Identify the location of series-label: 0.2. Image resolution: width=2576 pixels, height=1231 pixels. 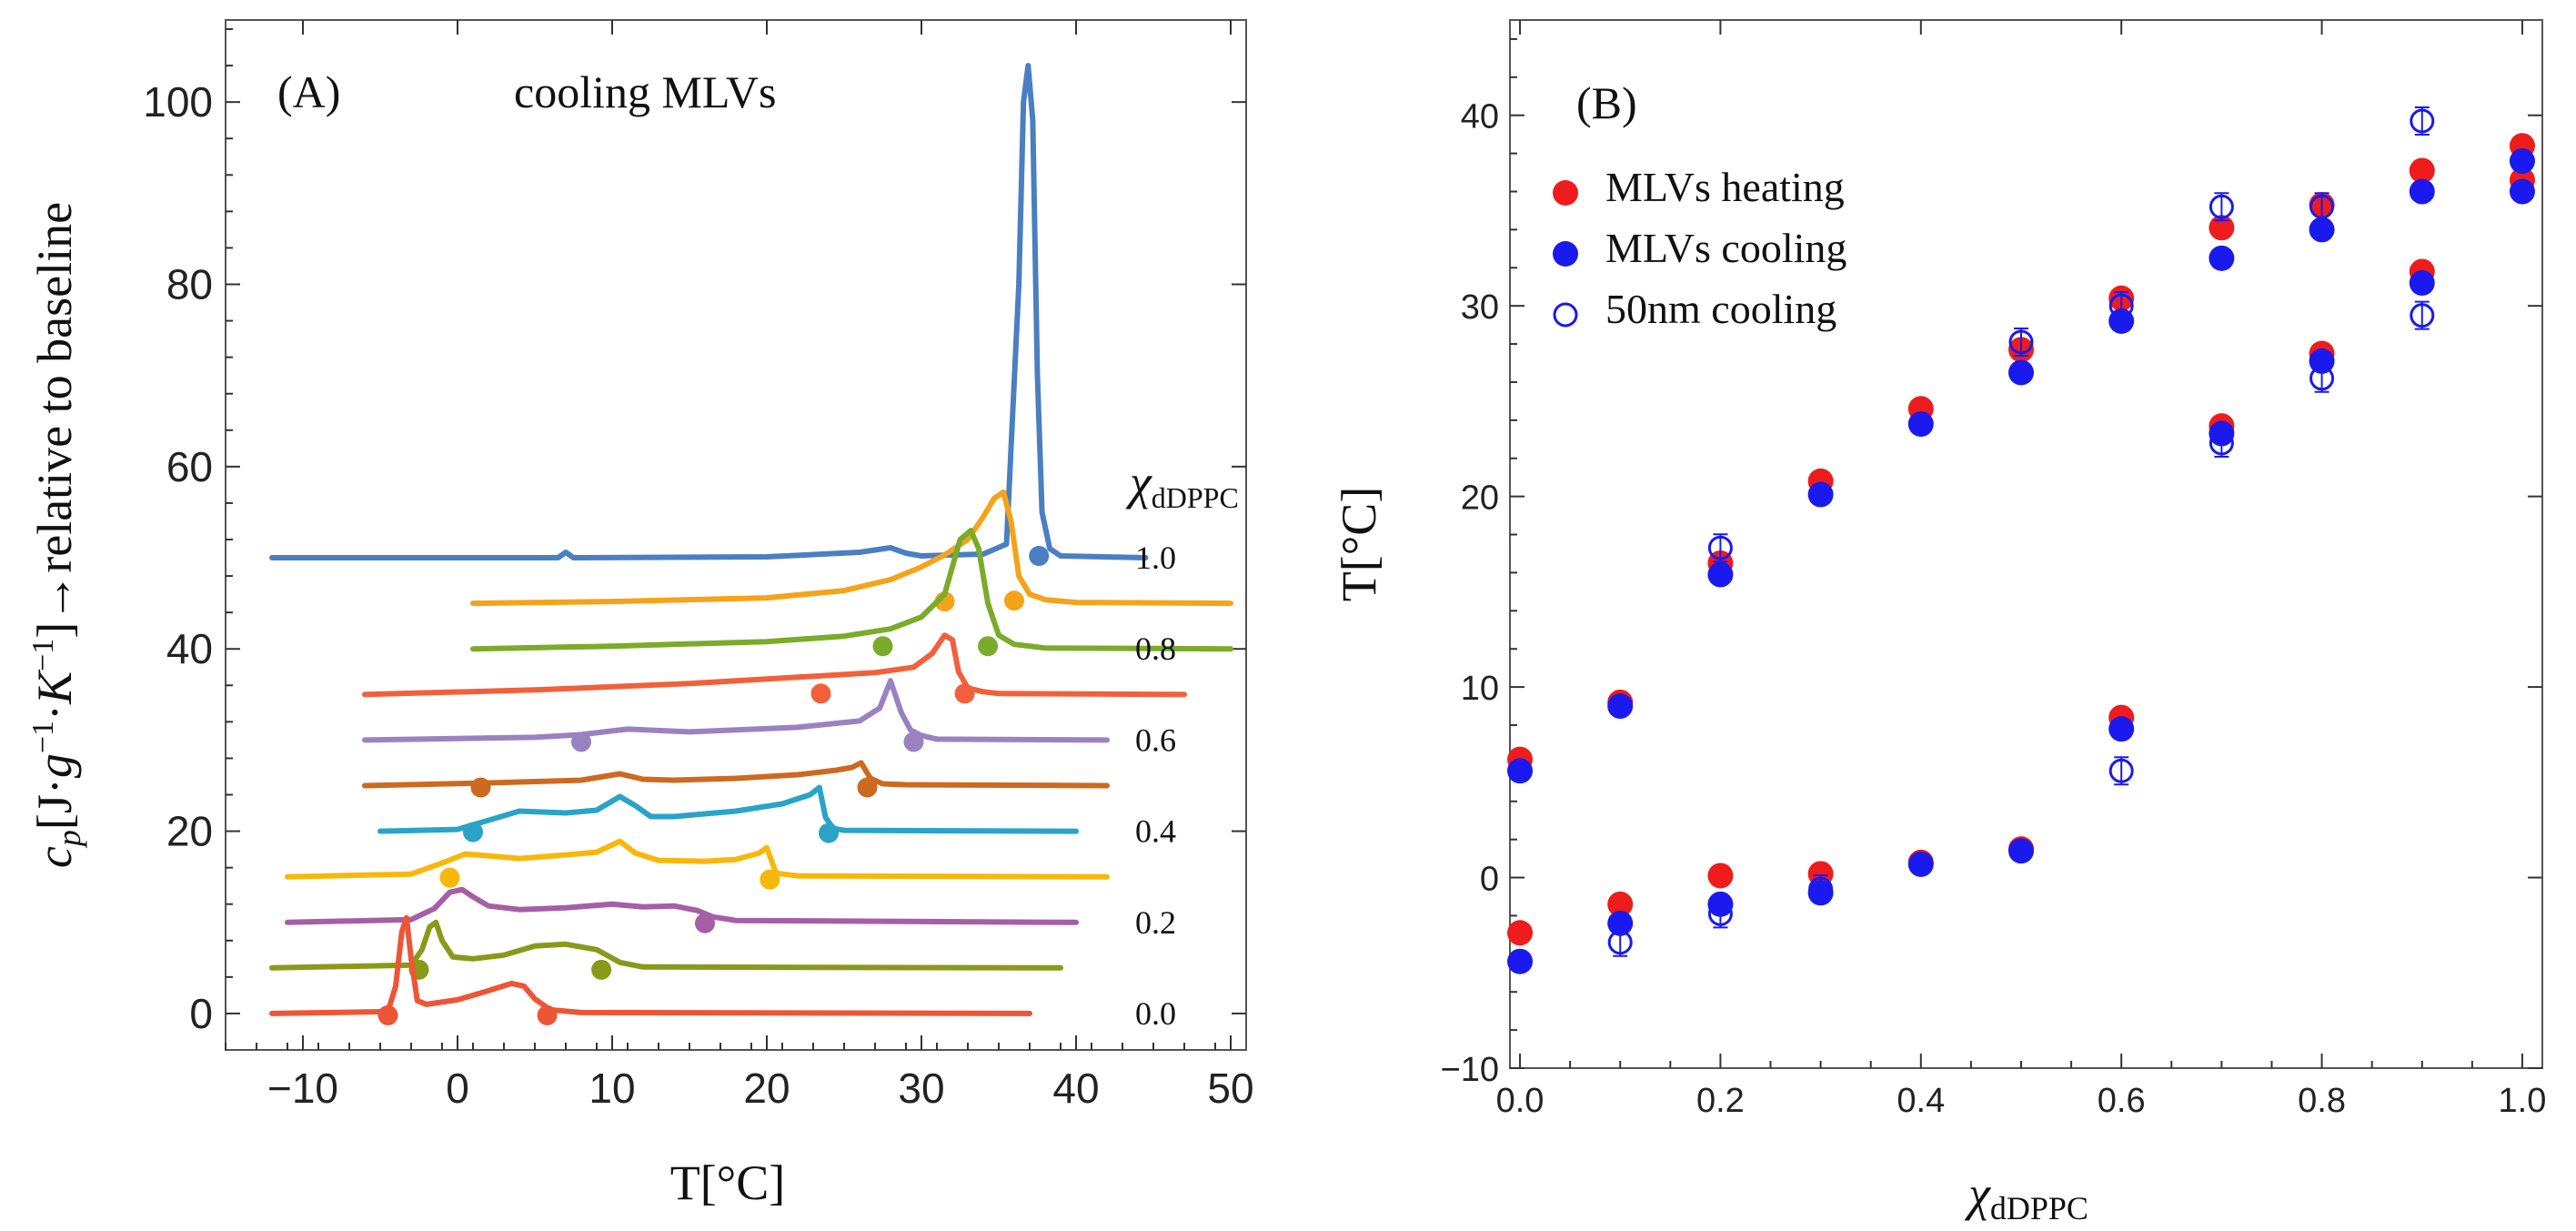
(1155, 922).